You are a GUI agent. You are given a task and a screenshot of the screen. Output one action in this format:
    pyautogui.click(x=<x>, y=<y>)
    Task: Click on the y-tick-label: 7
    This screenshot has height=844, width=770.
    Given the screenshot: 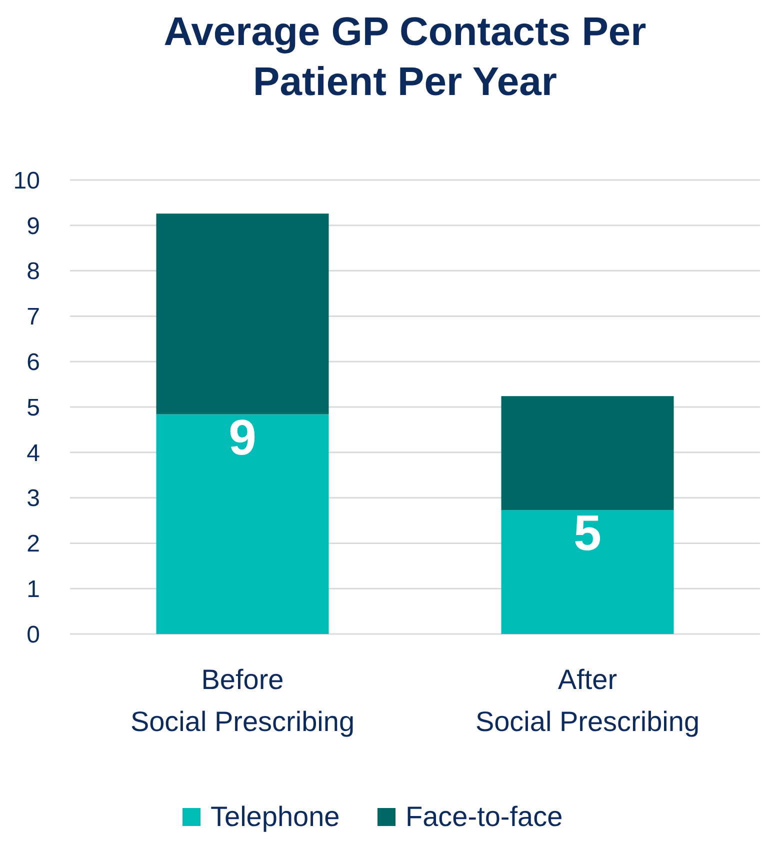 What is the action you would take?
    pyautogui.click(x=33, y=317)
    